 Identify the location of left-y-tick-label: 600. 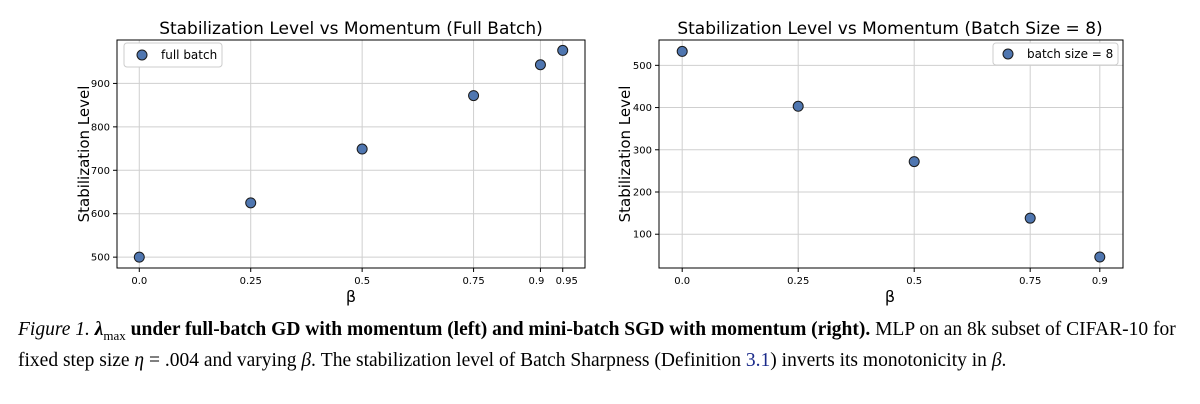
(100, 214).